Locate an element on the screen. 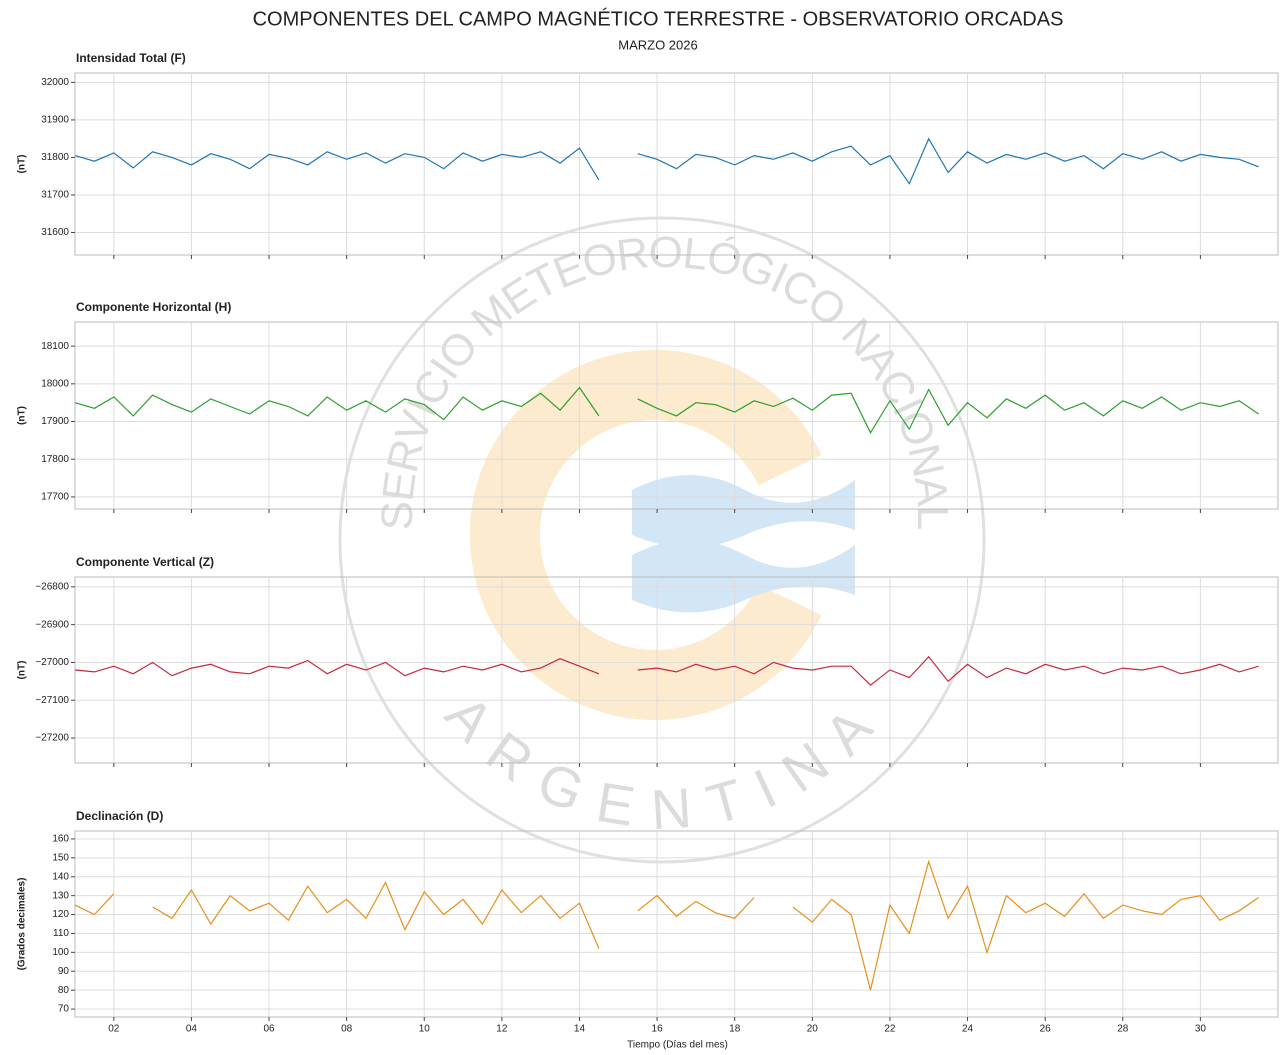  y-tick-label: 110 is located at coordinates (61, 933).